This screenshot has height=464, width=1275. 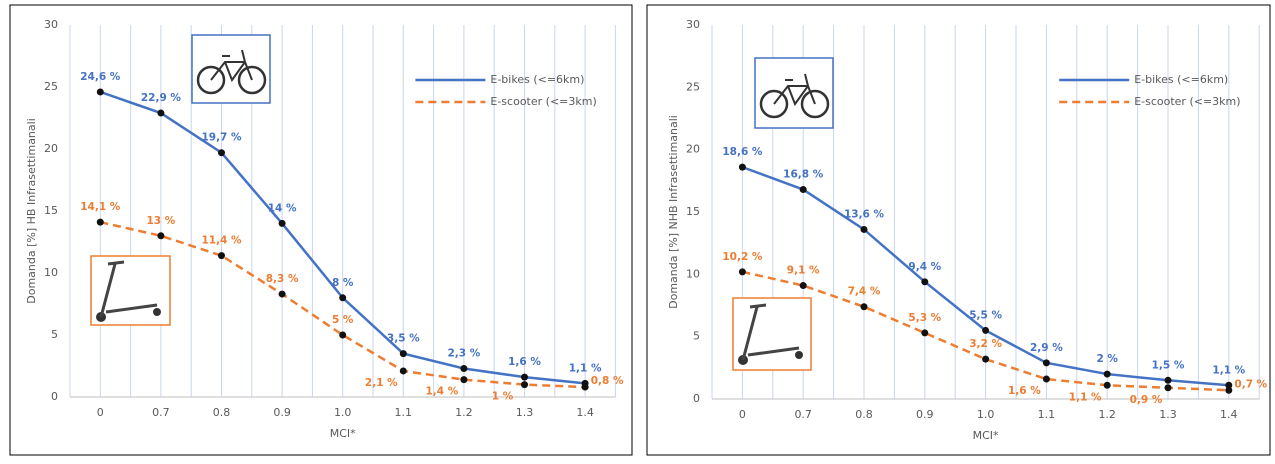 What do you see at coordinates (742, 257) in the screenshot?
I see `value-label: 10,2 %` at bounding box center [742, 257].